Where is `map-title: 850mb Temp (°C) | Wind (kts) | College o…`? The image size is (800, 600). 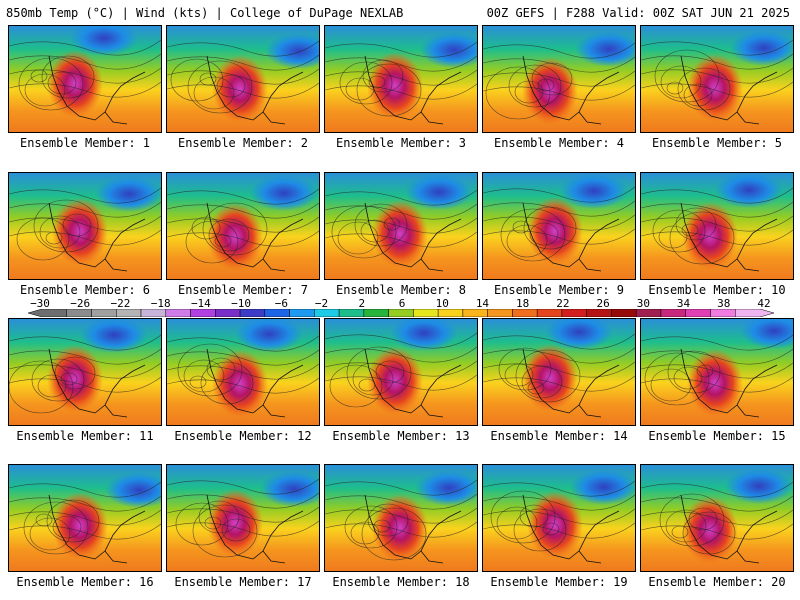 map-title: 850mb Temp (°C) | Wind (kts) | College o… is located at coordinates (205, 13).